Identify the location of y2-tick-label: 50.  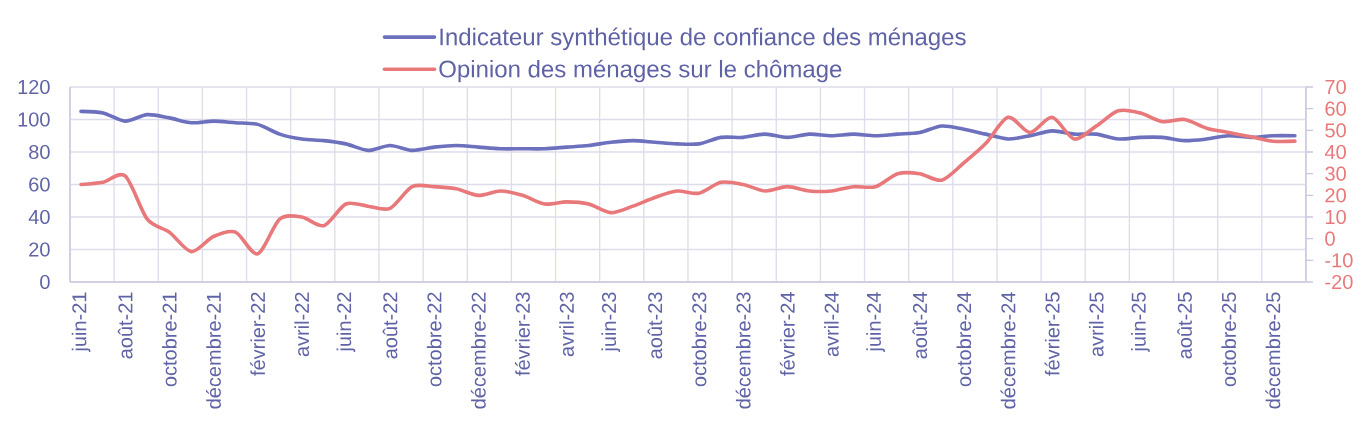
(1335, 130).